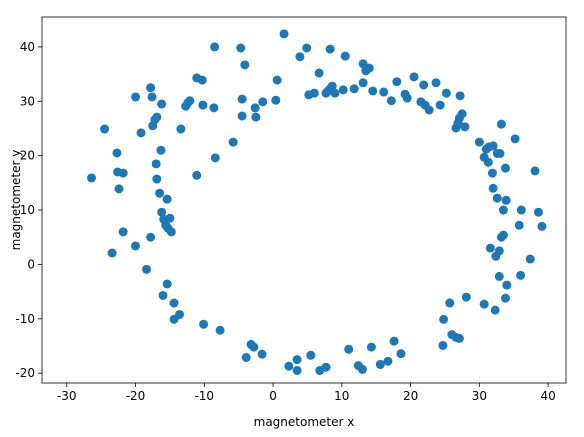 The height and width of the screenshot is (437, 584). What do you see at coordinates (27, 210) in the screenshot?
I see `y-tick-label: 10` at bounding box center [27, 210].